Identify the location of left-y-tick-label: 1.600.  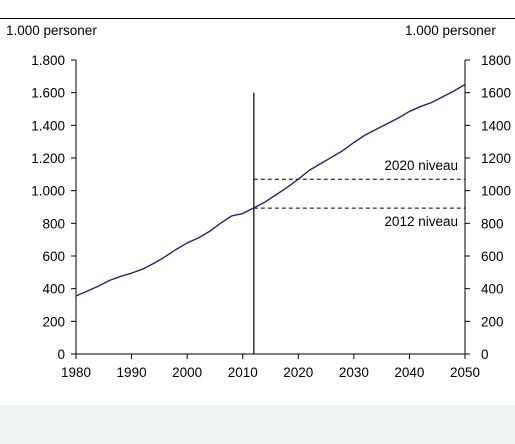
(48, 93).